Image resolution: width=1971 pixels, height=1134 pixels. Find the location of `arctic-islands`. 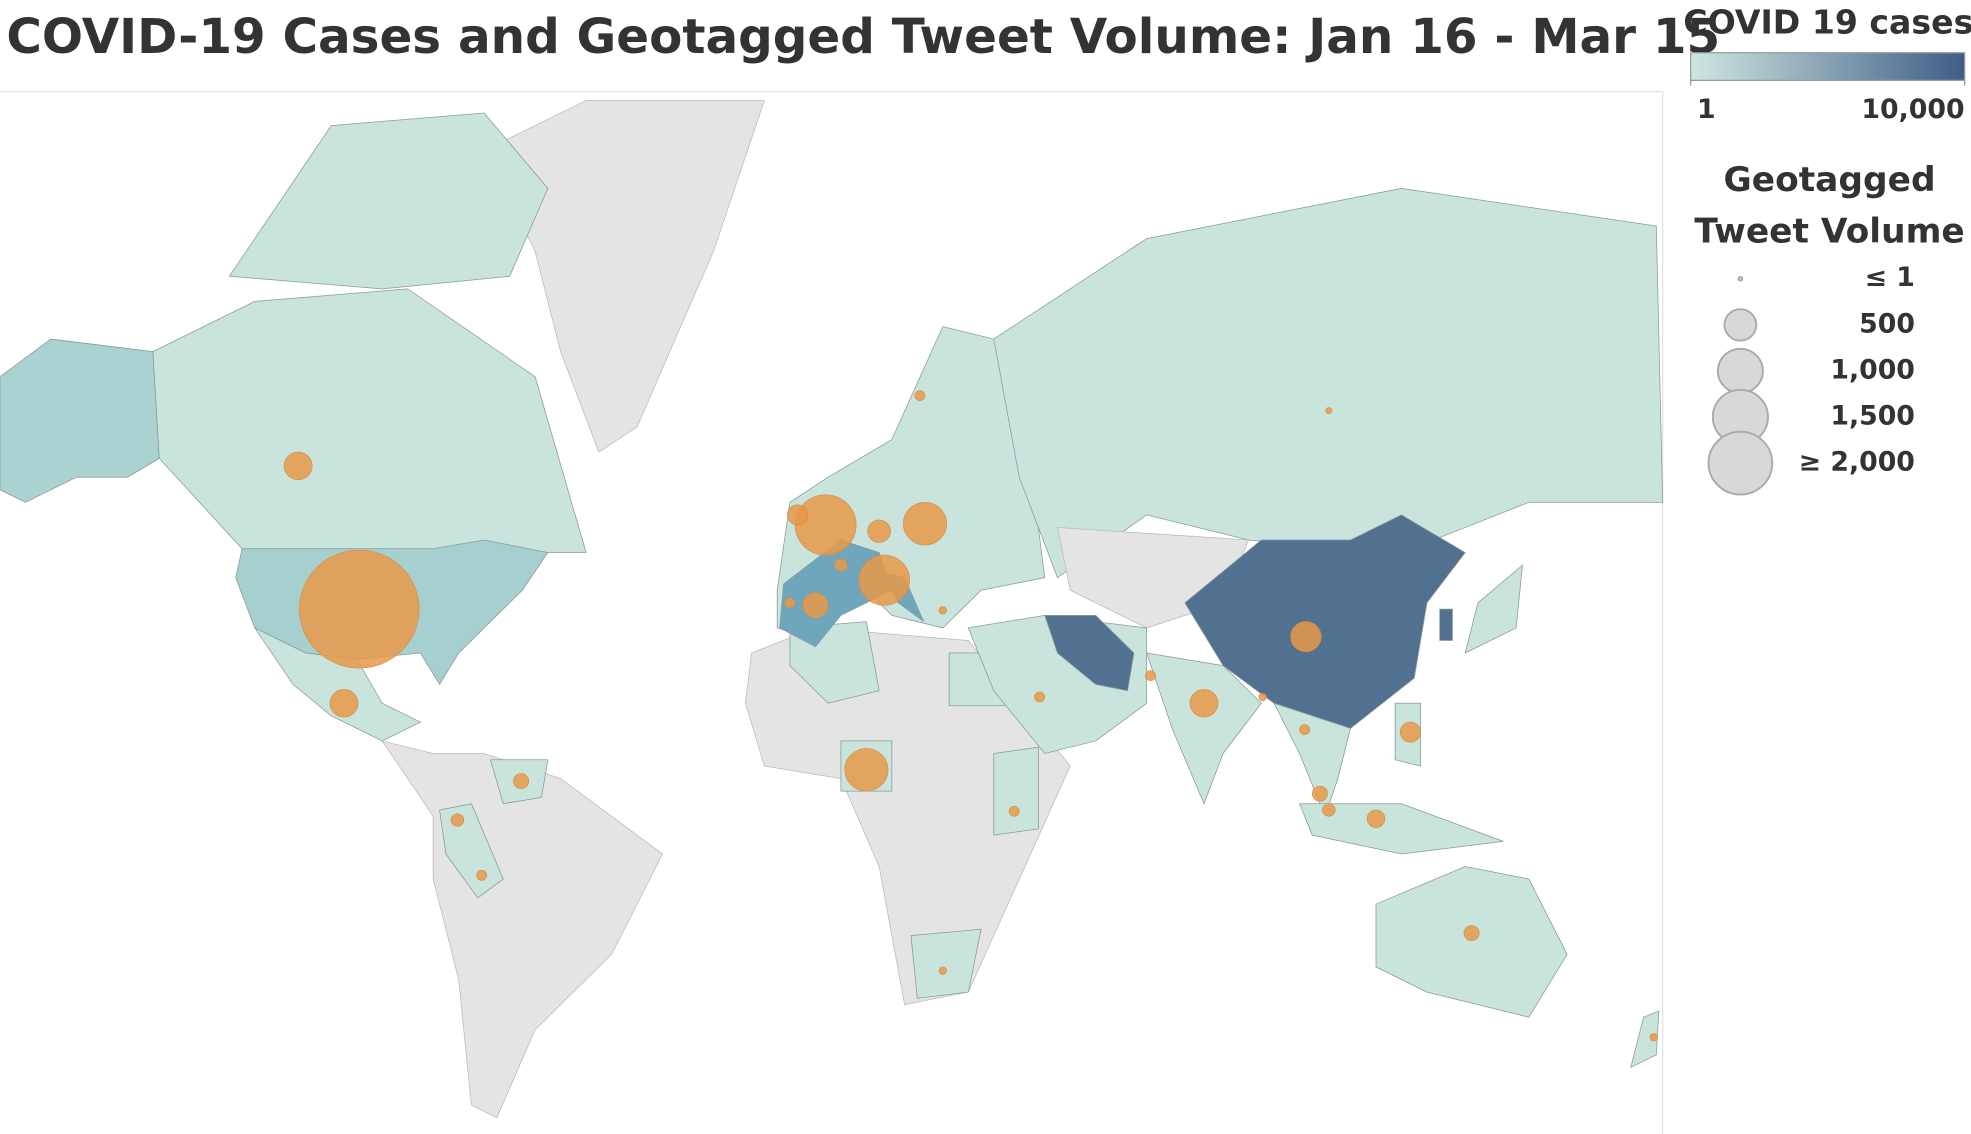

arctic-islands is located at coordinates (388, 201).